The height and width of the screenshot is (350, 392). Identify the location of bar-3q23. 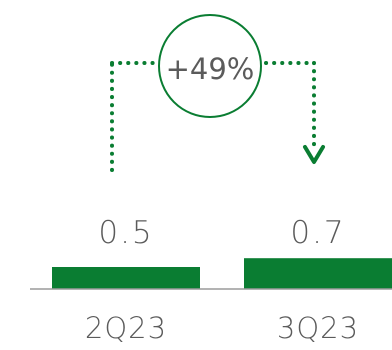
(318, 273).